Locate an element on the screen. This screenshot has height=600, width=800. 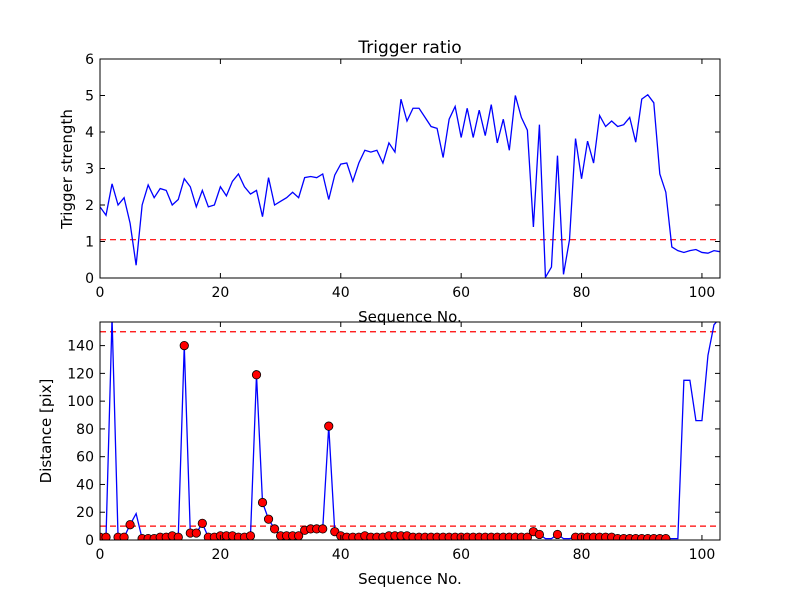
y-tick-label: 5 is located at coordinates (89, 97).